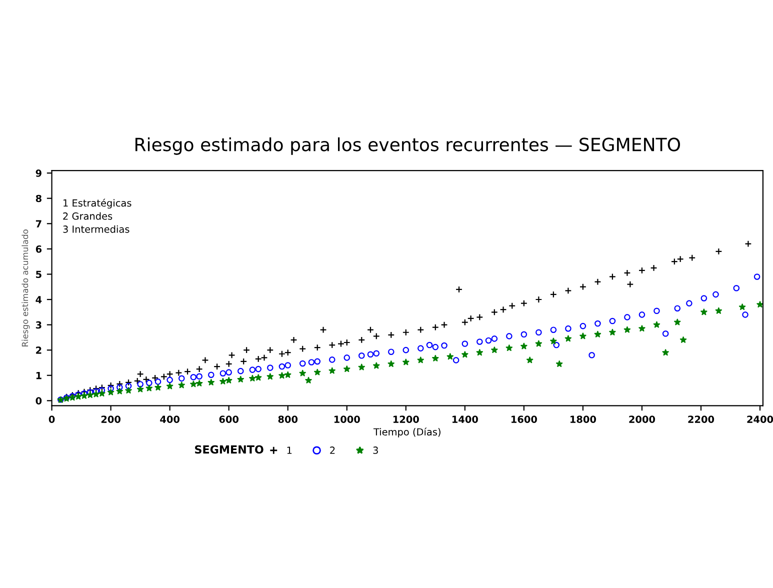  I want to click on legend-label: 1, so click(289, 450).